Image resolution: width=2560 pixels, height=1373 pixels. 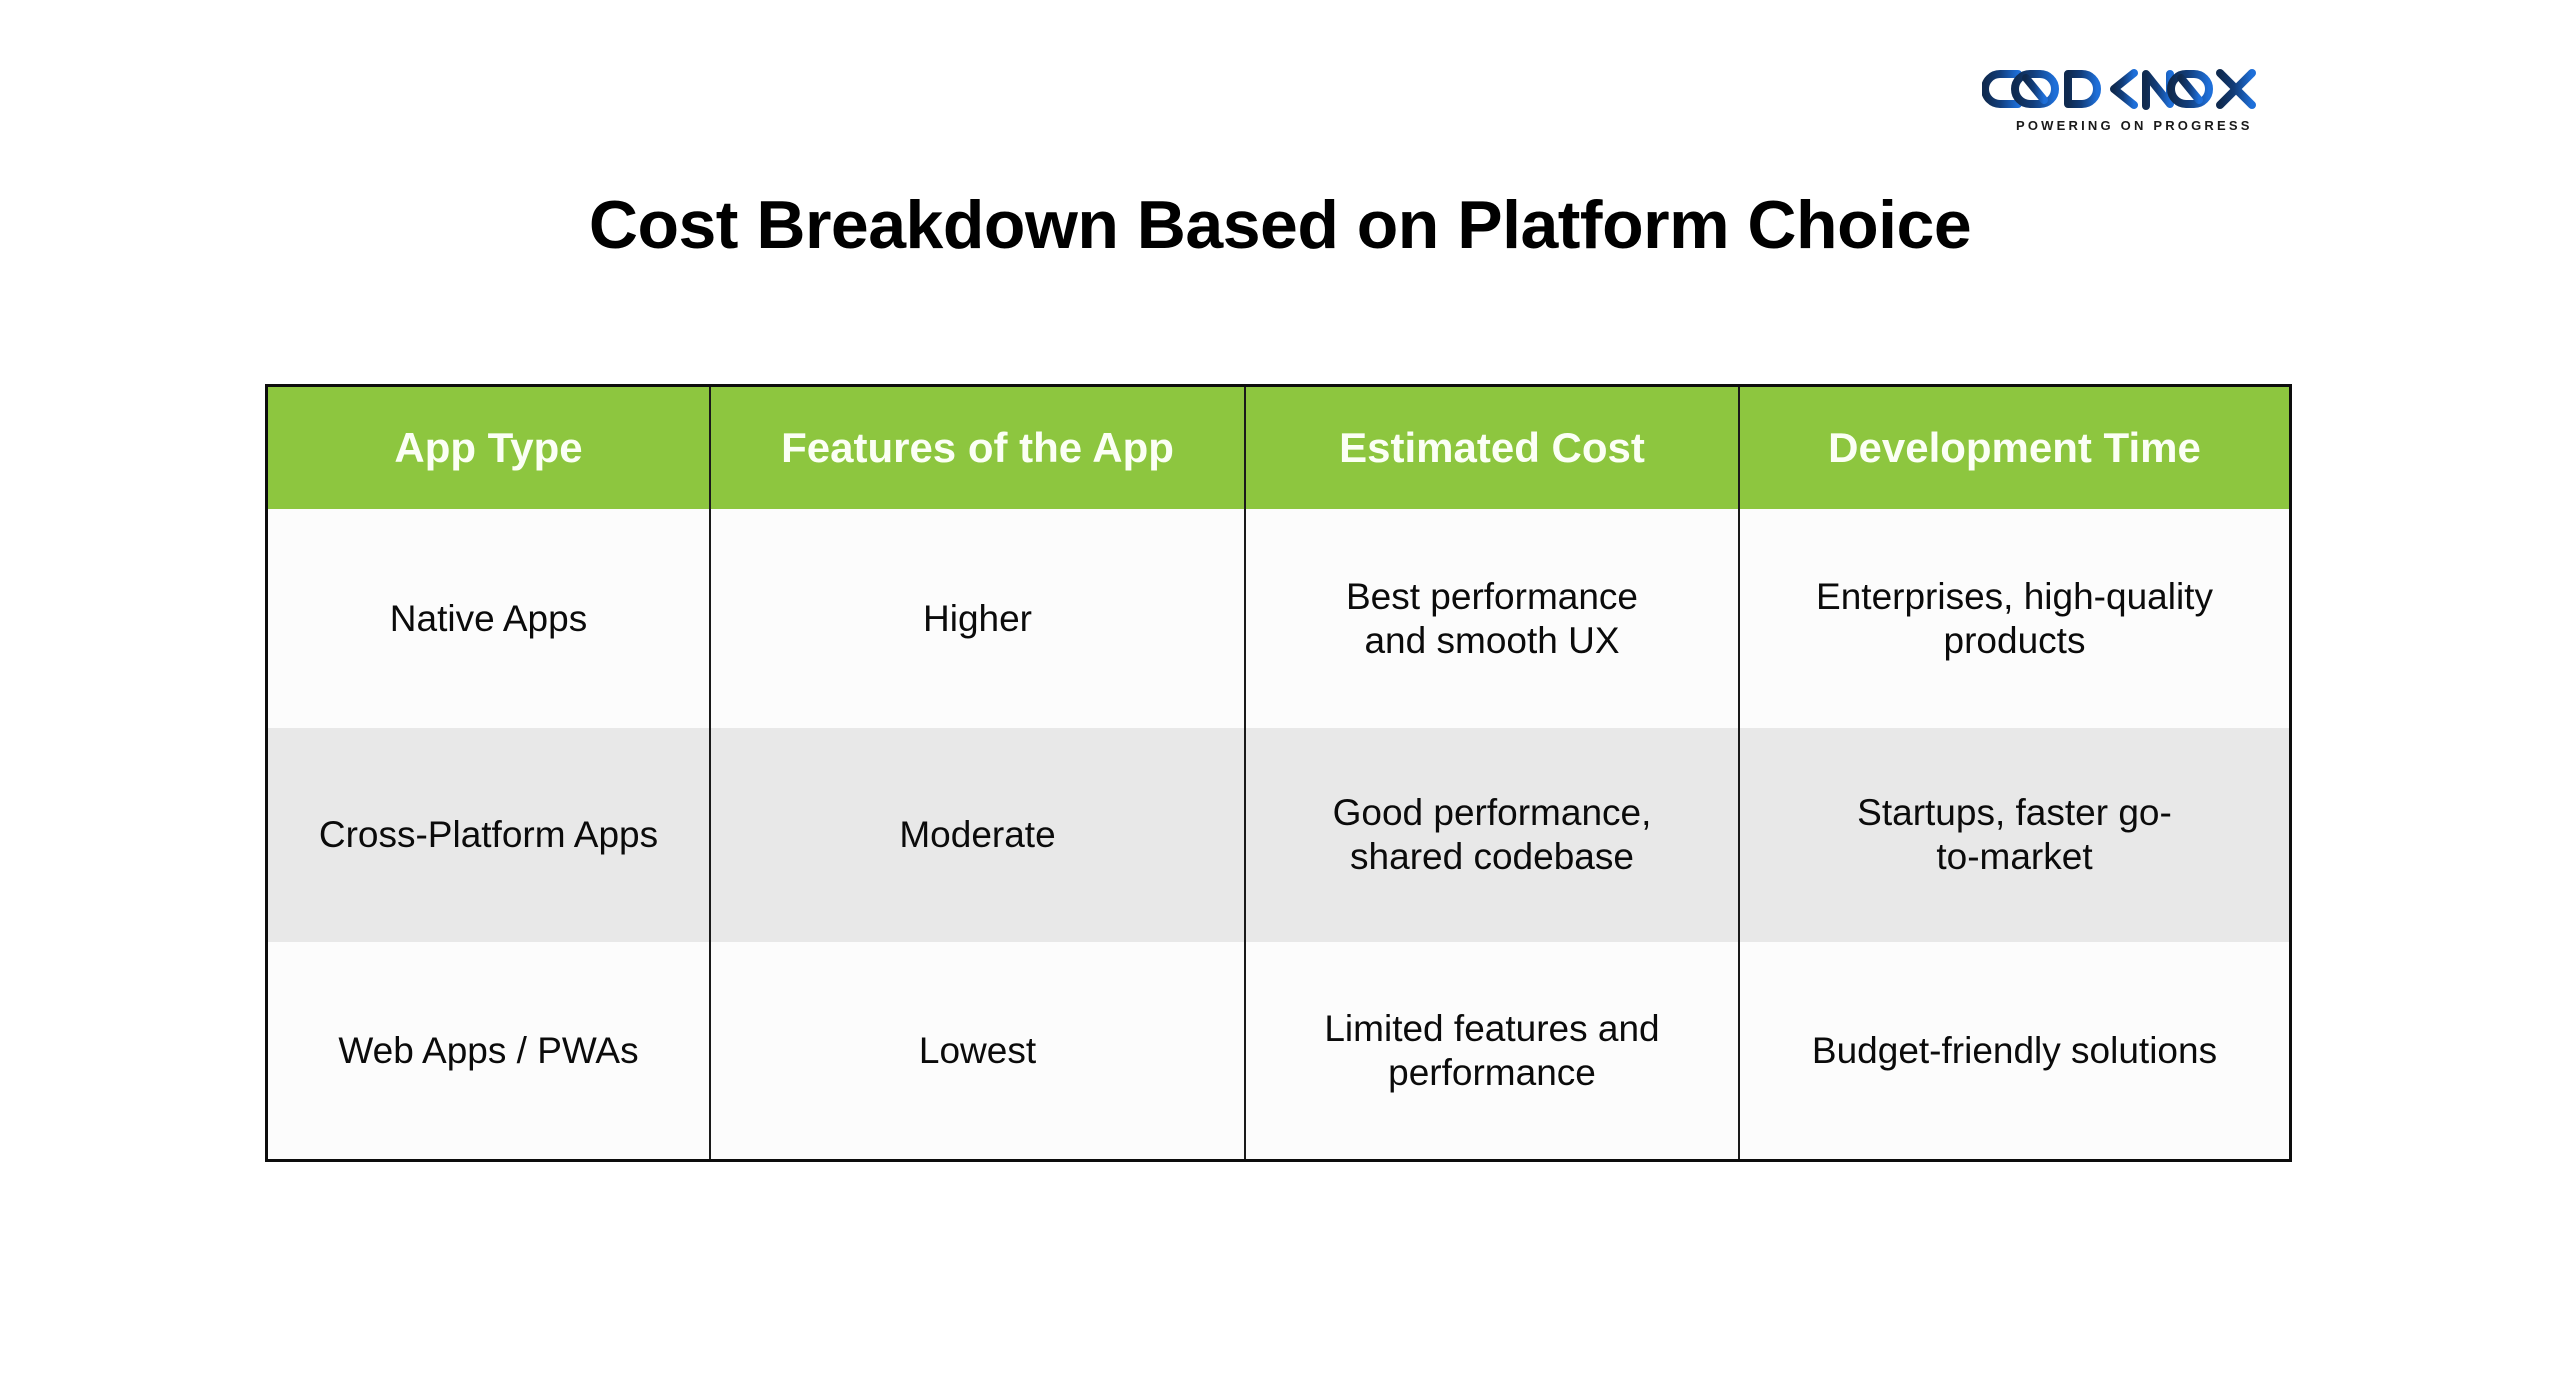 I want to click on cell-features: Moderate, so click(x=977, y=835).